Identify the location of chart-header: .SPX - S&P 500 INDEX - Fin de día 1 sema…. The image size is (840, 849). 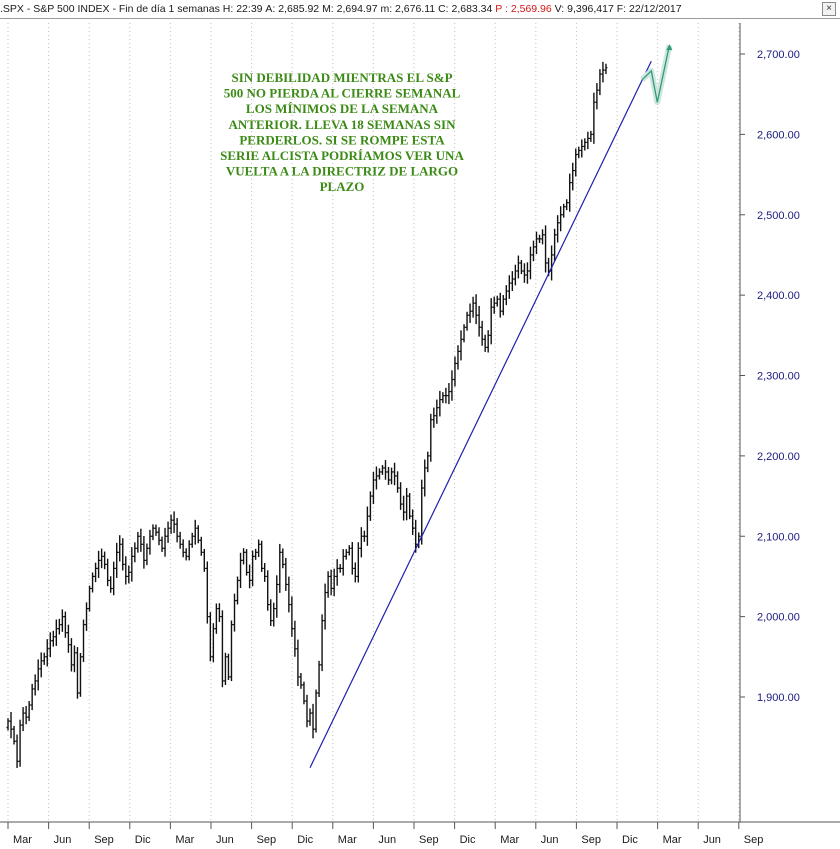
(420, 9).